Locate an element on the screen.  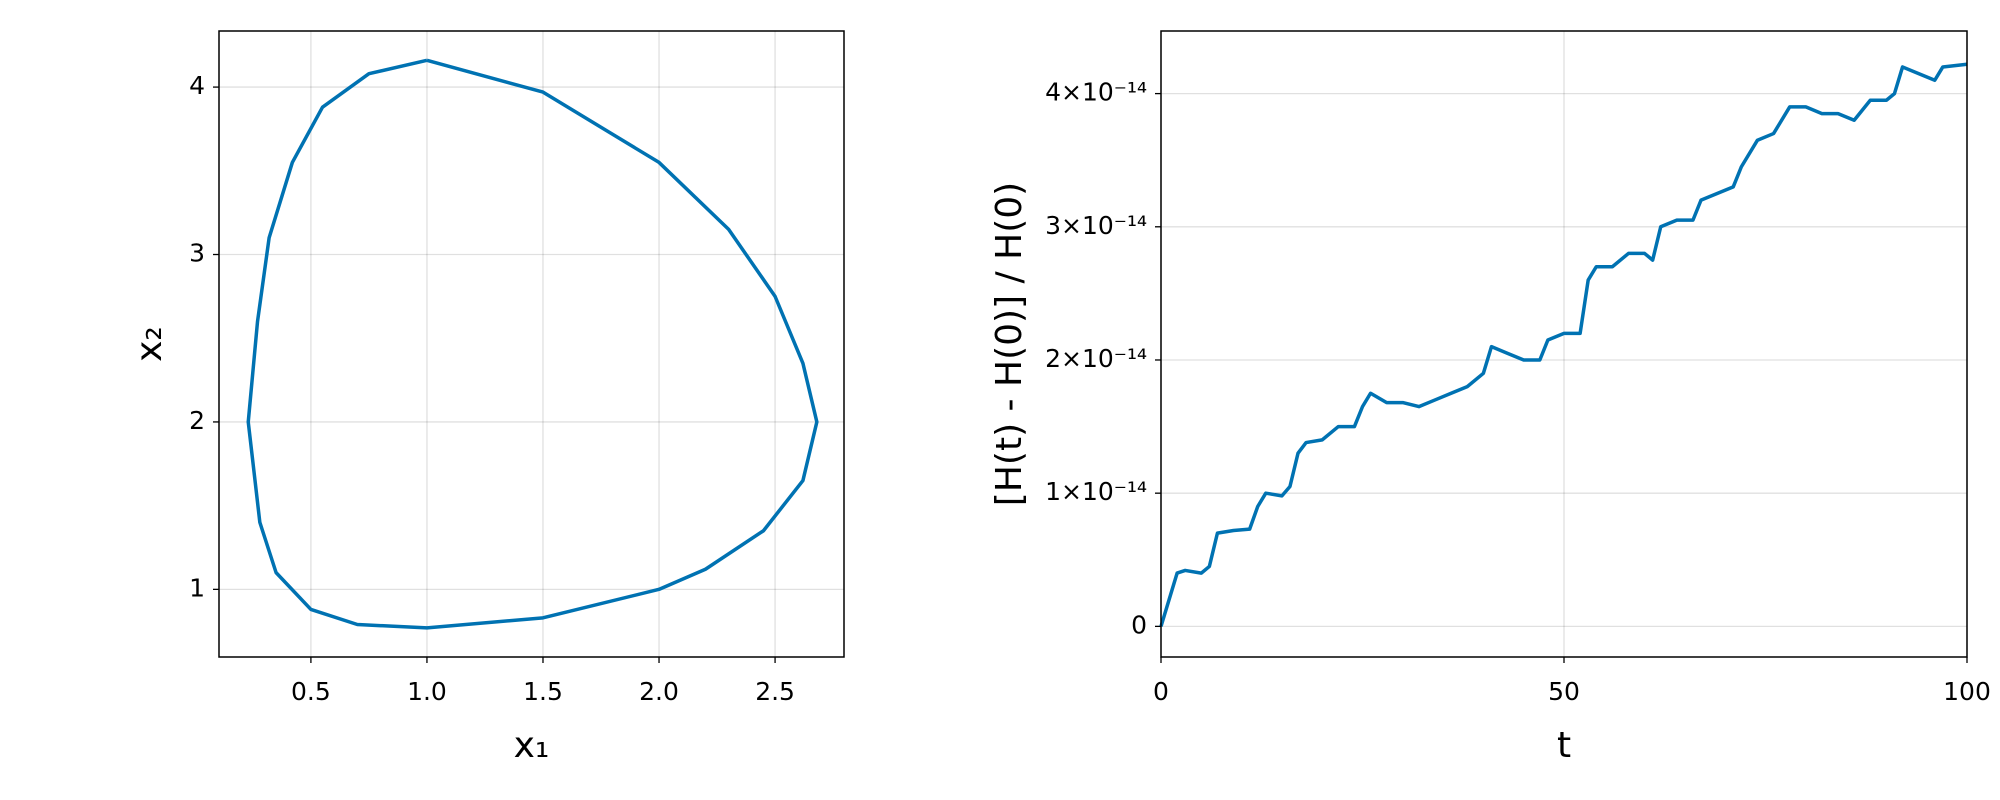
y-tick-label: 1 is located at coordinates (197, 587).